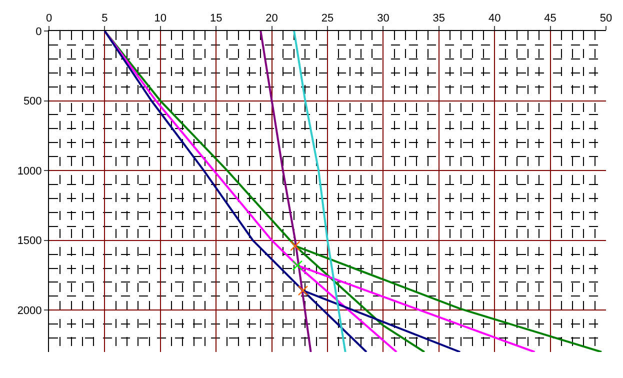  Describe the element at coordinates (383, 18) in the screenshot. I see `x-tick-label: 30` at that location.